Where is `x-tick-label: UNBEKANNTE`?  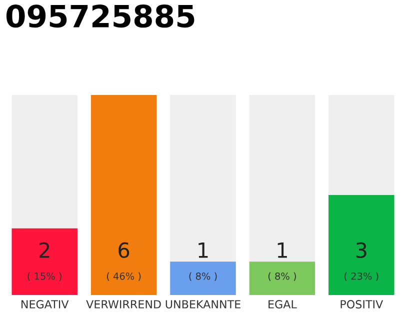
x-tick-label: UNBEKANNTE is located at coordinates (203, 304).